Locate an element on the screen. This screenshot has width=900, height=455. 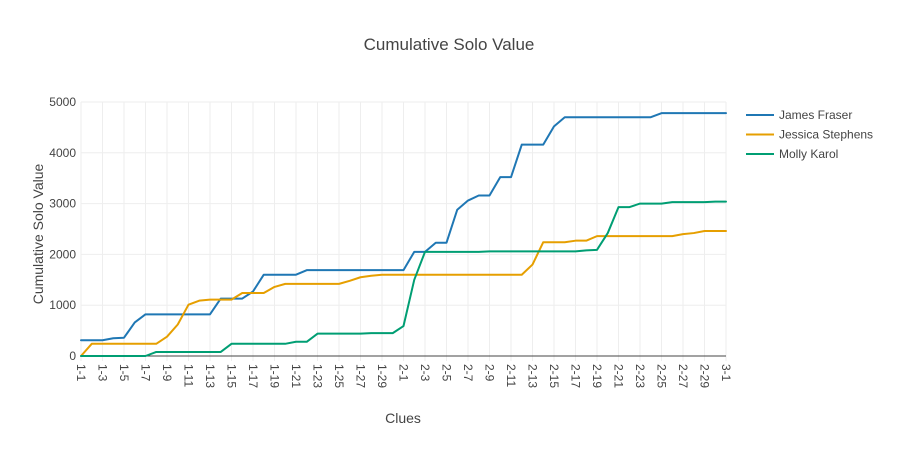
x-tick-label: 2-27 is located at coordinates (683, 376).